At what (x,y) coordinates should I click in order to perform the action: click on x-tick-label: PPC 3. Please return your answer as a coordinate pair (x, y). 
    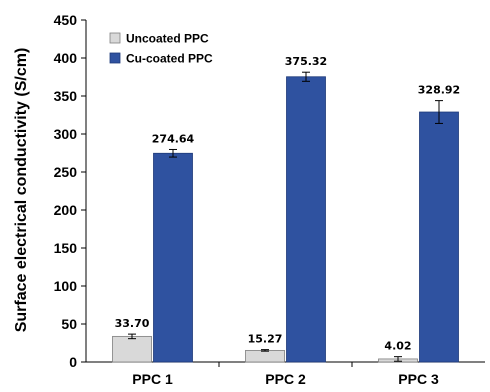
    Looking at the image, I should click on (418, 379).